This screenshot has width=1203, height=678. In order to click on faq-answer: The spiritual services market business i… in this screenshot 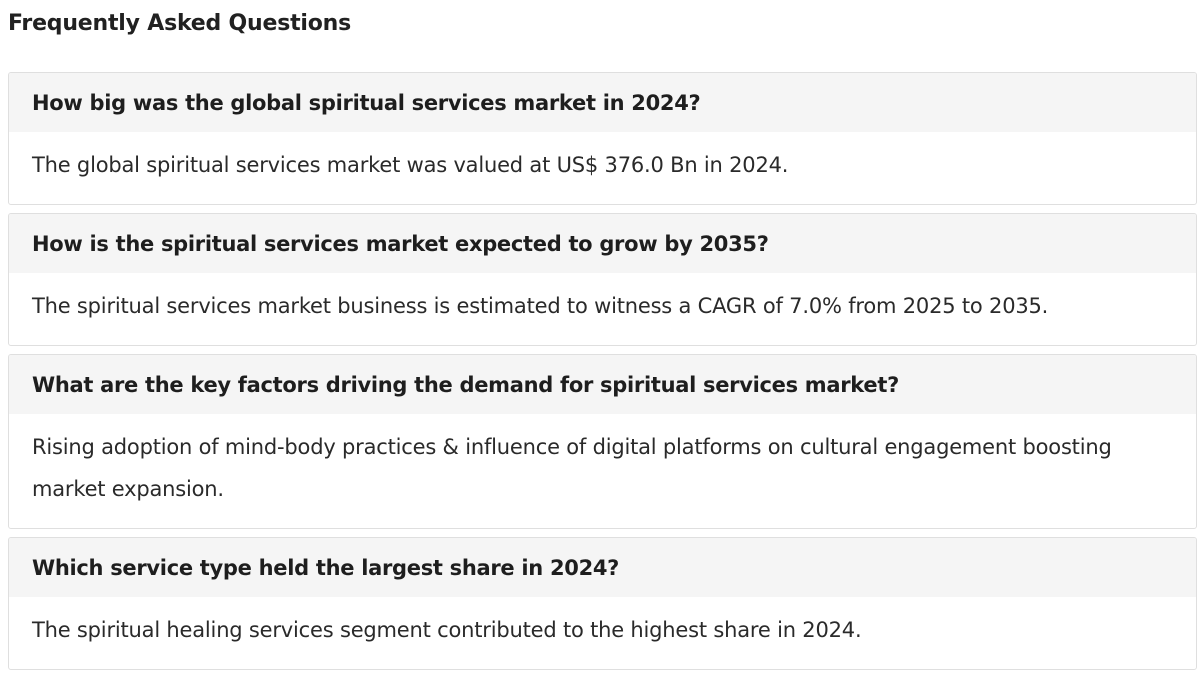, I will do `click(540, 306)`.